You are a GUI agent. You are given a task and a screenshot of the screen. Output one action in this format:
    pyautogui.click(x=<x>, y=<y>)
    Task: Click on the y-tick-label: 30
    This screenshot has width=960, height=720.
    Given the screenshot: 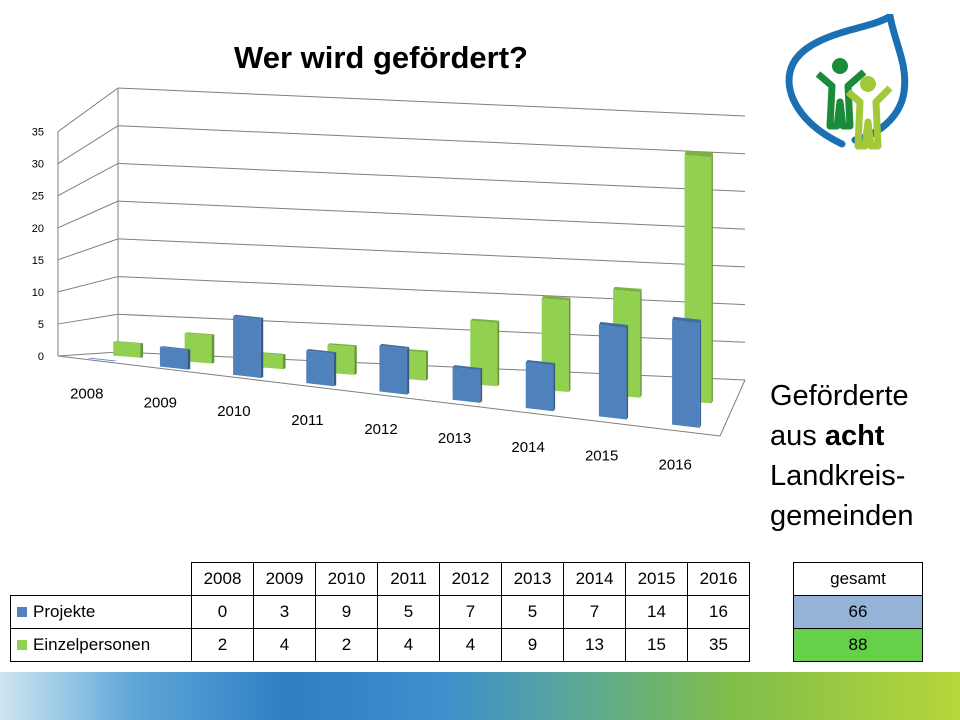 What is the action you would take?
    pyautogui.click(x=38, y=165)
    